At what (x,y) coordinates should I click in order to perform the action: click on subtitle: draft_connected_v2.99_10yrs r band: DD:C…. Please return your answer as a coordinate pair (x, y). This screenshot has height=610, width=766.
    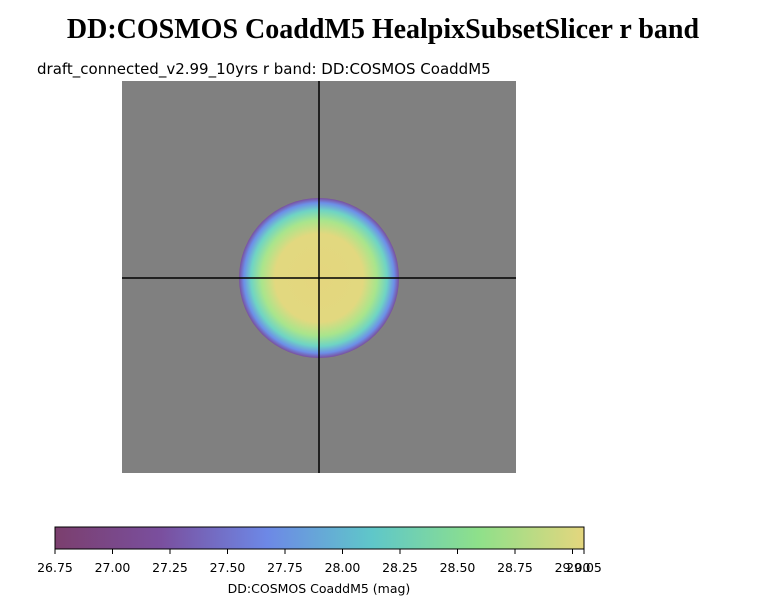
    Looking at the image, I should click on (264, 69).